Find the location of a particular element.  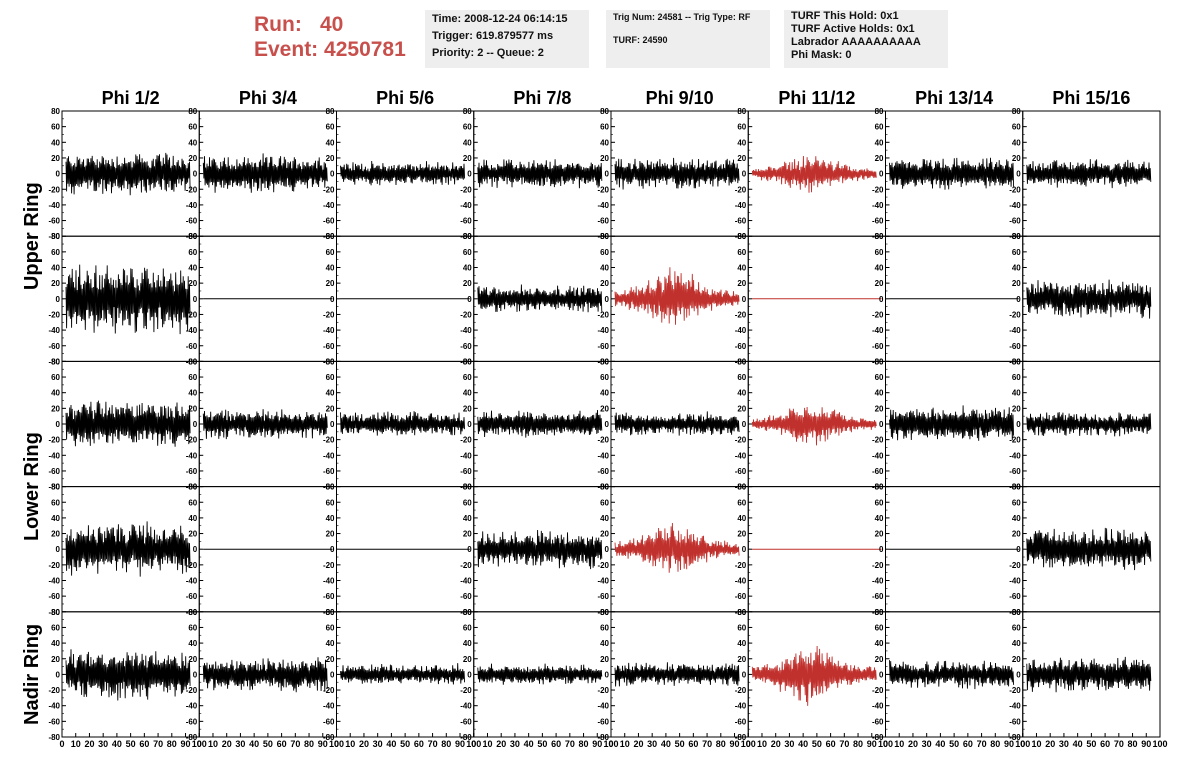

x-tick-label: 20 is located at coordinates (638, 744).